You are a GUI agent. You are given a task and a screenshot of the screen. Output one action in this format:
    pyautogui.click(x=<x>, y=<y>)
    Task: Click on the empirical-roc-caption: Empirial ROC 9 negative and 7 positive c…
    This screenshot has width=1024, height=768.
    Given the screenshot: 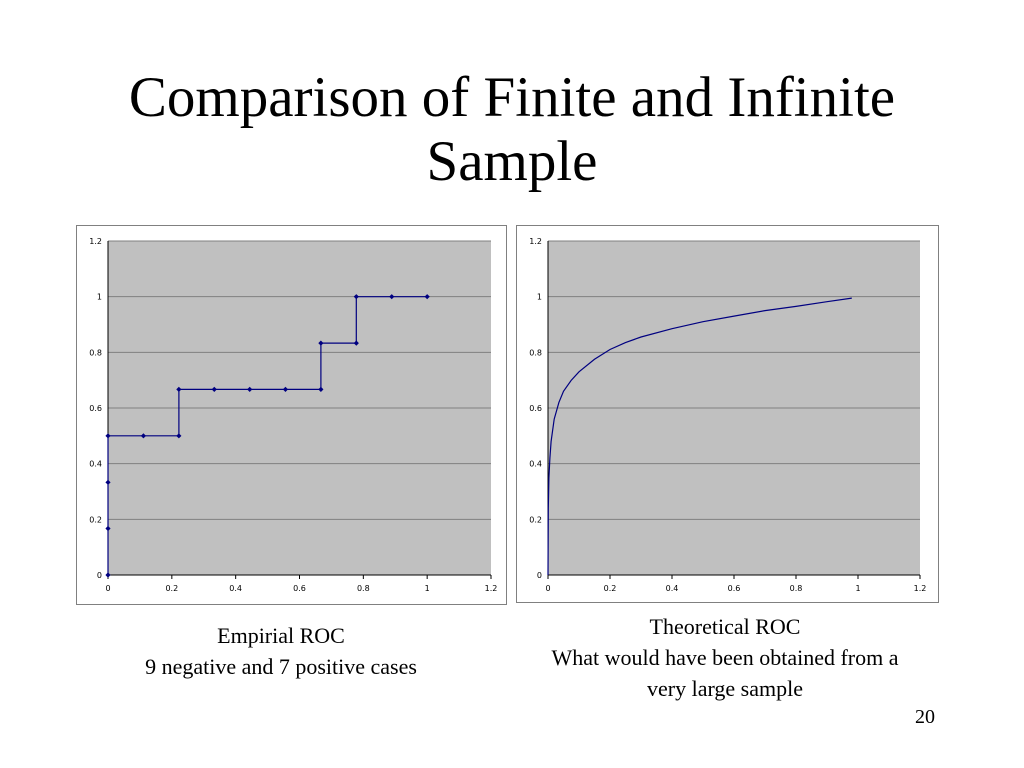 What is the action you would take?
    pyautogui.click(x=281, y=652)
    